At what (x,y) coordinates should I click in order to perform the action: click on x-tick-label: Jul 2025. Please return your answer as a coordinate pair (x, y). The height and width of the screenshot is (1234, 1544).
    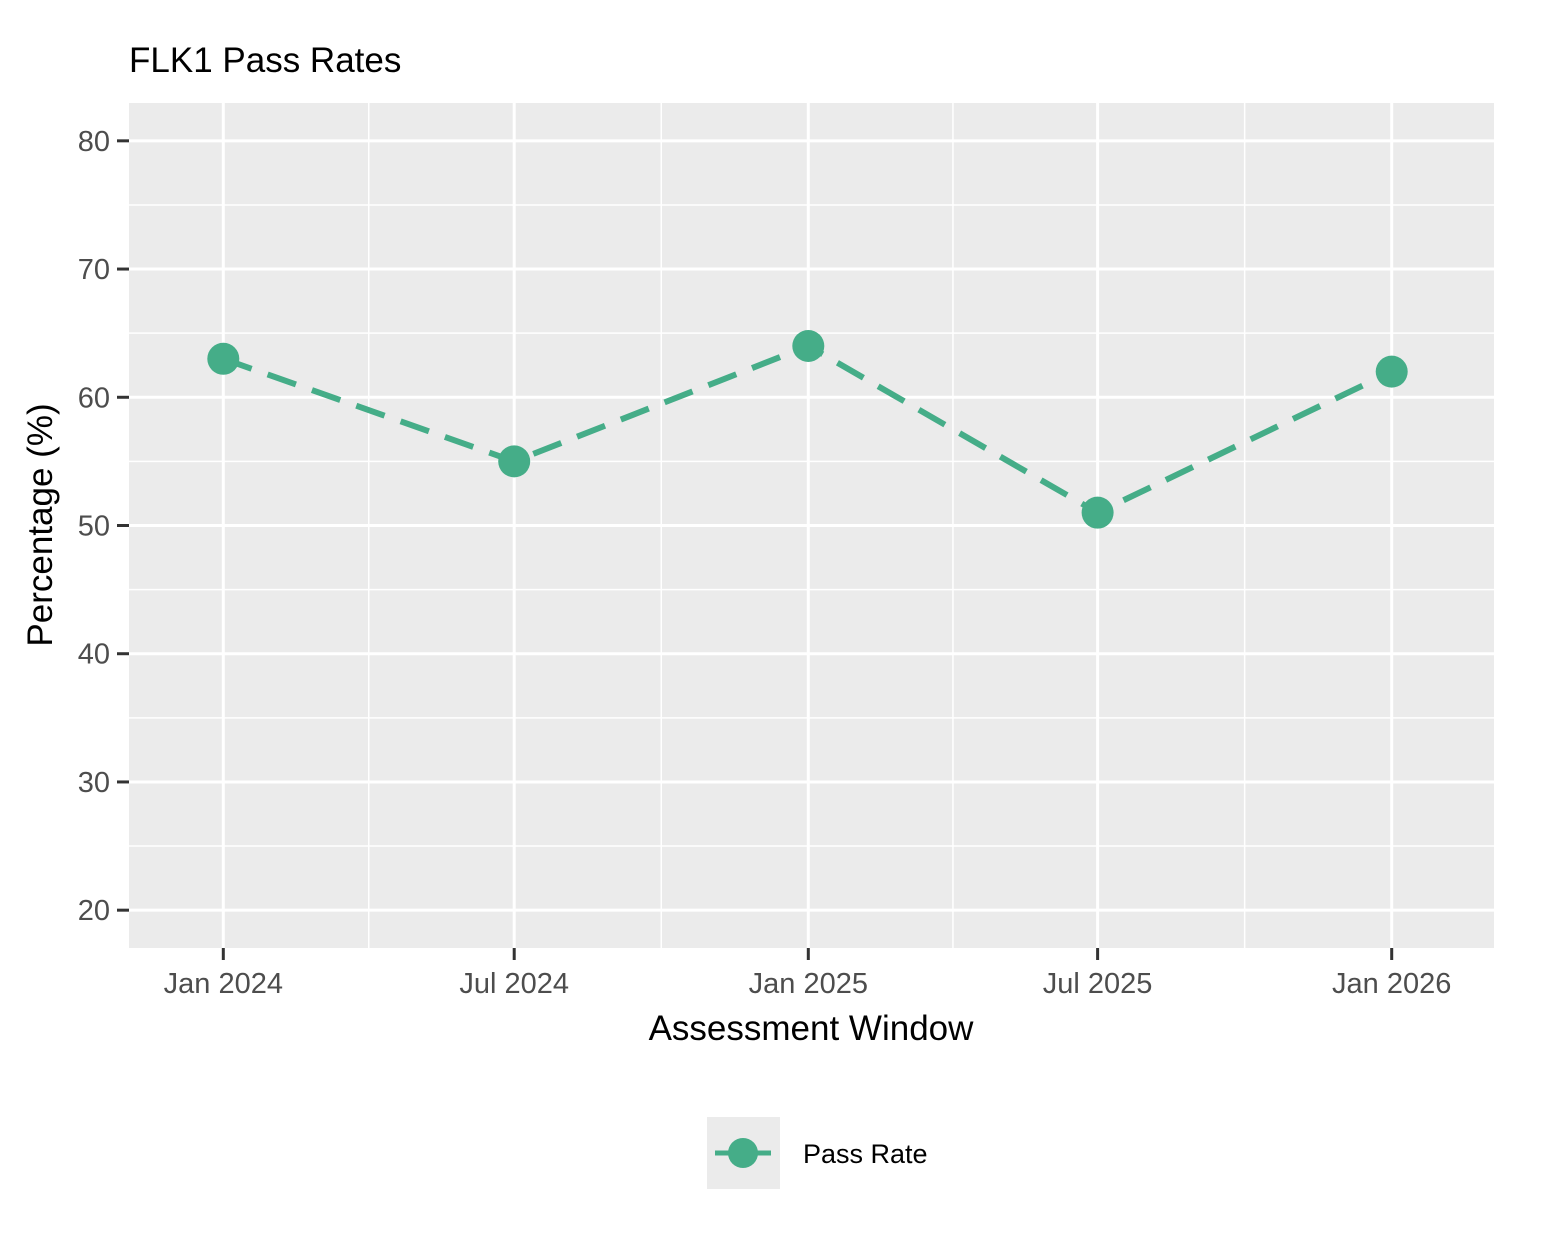
    Looking at the image, I should click on (1098, 984).